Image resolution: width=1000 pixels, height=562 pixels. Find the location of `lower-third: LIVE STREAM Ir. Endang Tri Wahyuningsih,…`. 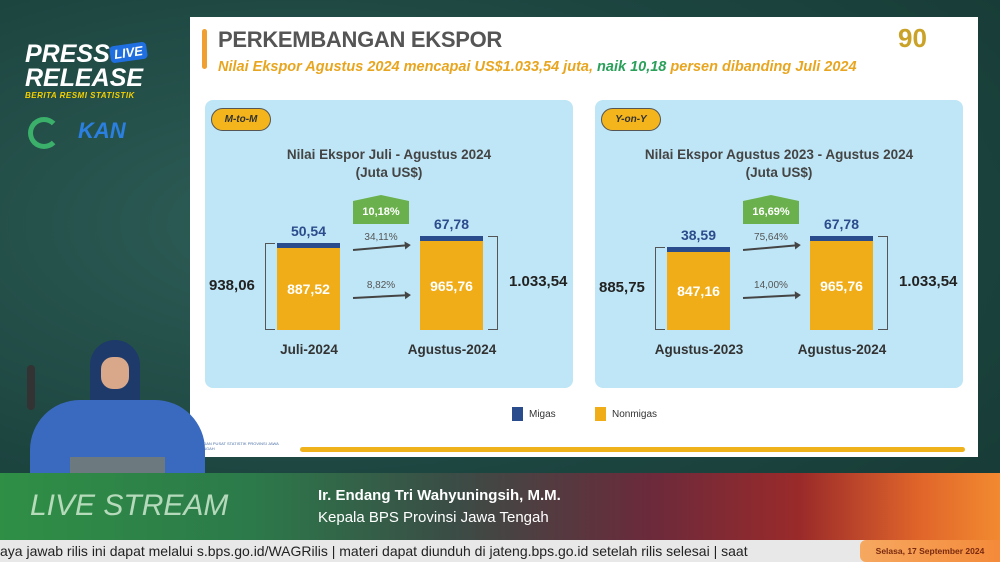

lower-third: LIVE STREAM Ir. Endang Tri Wahyuningsih,… is located at coordinates (500, 506).